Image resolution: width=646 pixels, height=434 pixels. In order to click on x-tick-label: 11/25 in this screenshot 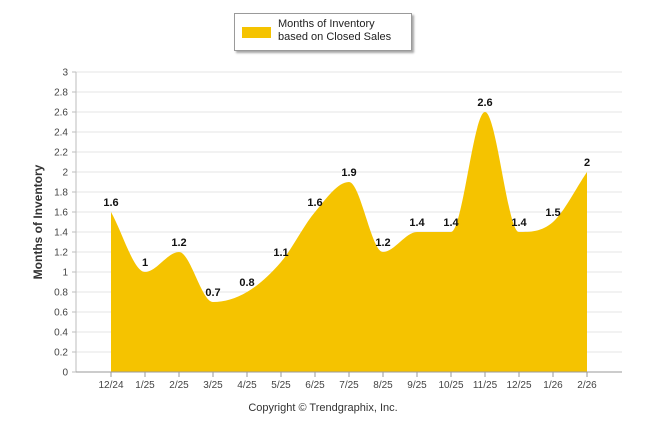, I will do `click(485, 385)`.